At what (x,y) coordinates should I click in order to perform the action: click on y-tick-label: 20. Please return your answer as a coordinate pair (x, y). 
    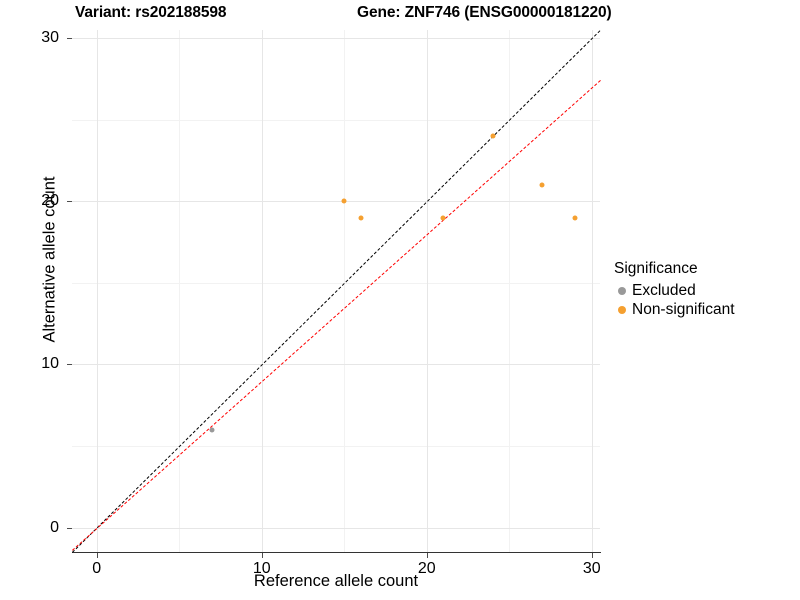
    Looking at the image, I should click on (50, 201).